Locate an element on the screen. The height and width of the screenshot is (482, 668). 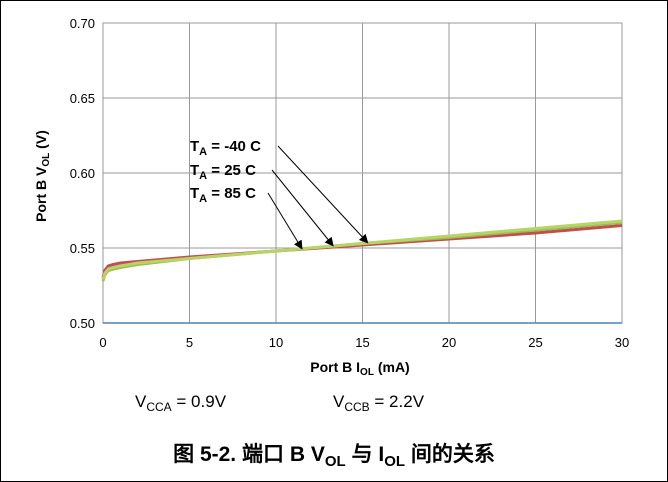
temperature-annotations: TA = -40 C TA = 25 C TA = 85 C is located at coordinates (279, 194).